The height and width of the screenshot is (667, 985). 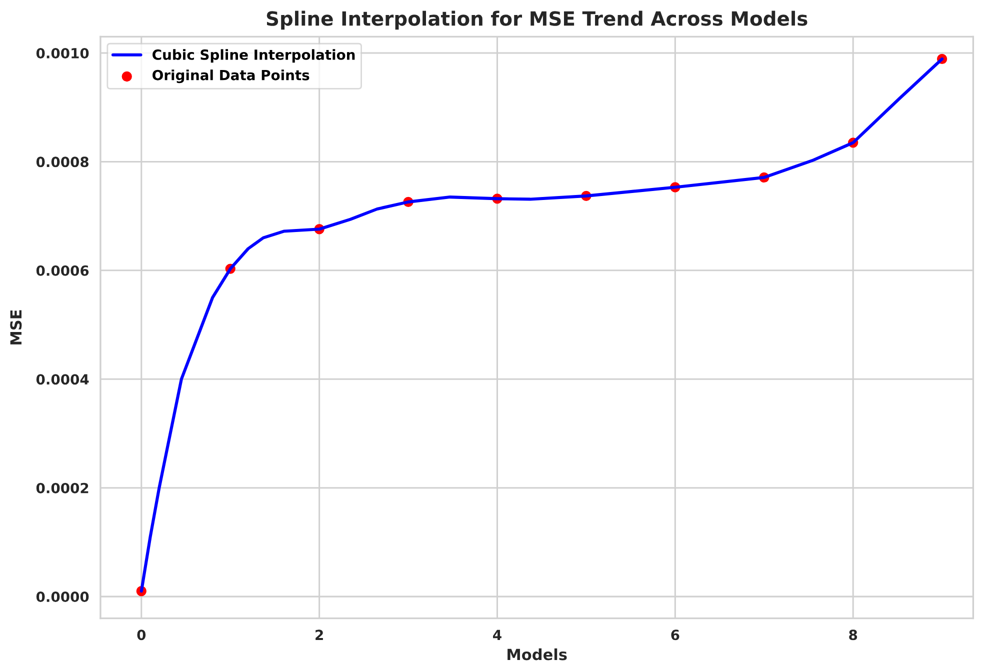 I want to click on legend-label: Original Data Points, so click(x=231, y=77).